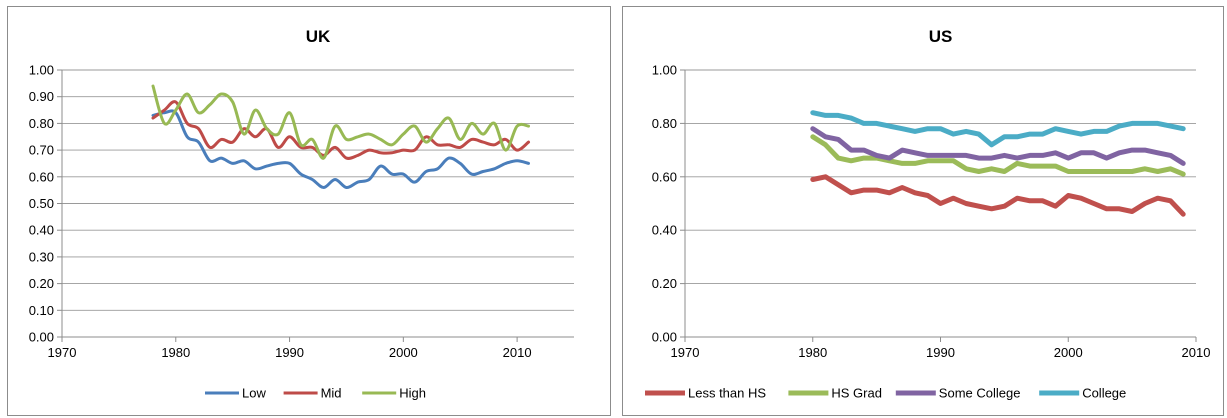 Image resolution: width=1227 pixels, height=418 pixels. Describe the element at coordinates (664, 70) in the screenshot. I see `us-y-tick-label: 1.00` at that location.